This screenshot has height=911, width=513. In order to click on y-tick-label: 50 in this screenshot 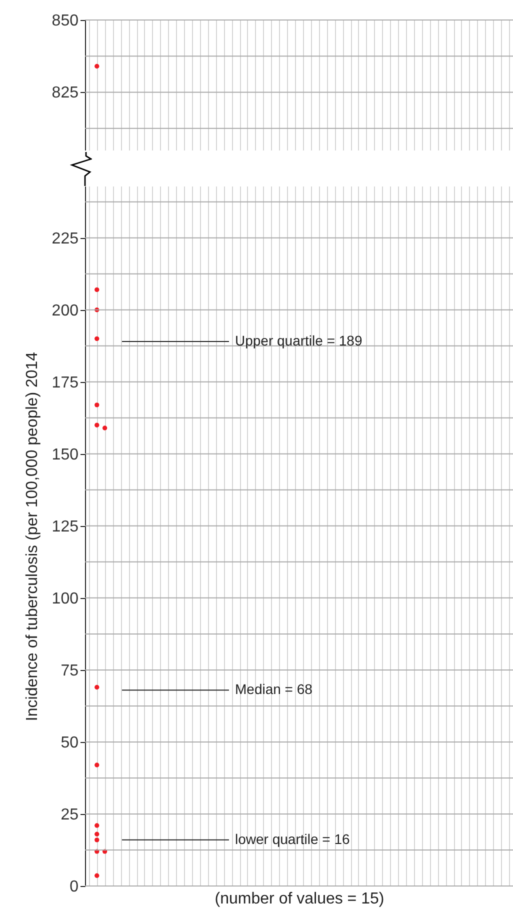, I will do `click(69, 743)`.